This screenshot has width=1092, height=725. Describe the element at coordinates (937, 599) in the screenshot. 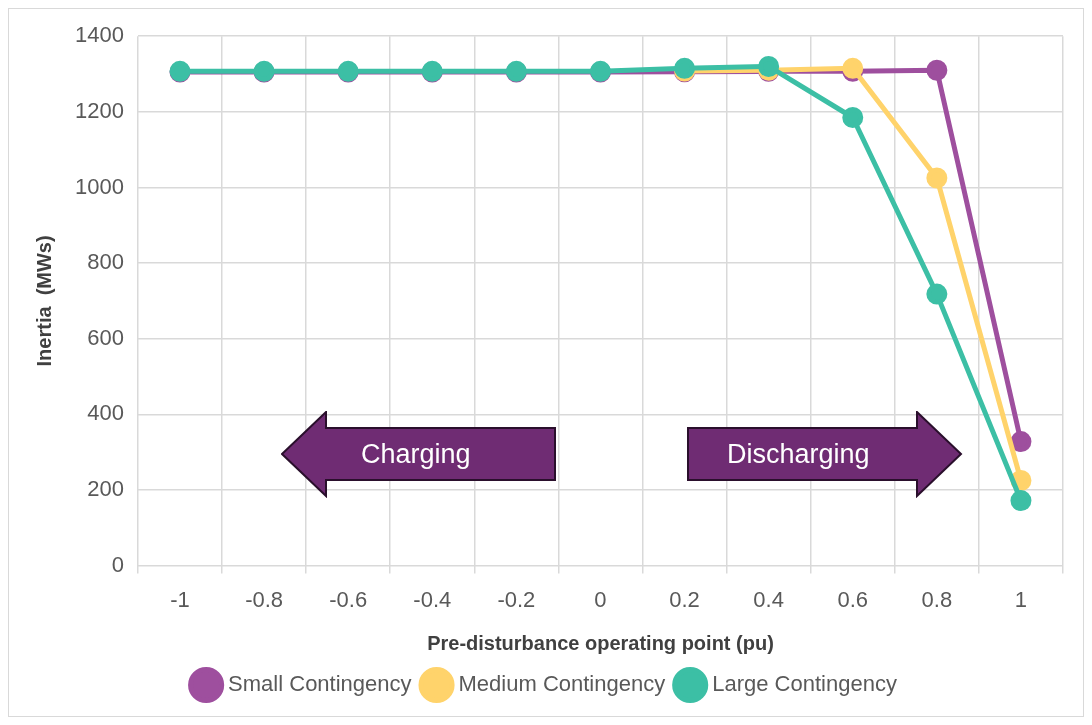

I see `x-tick-label: 0.8` at that location.